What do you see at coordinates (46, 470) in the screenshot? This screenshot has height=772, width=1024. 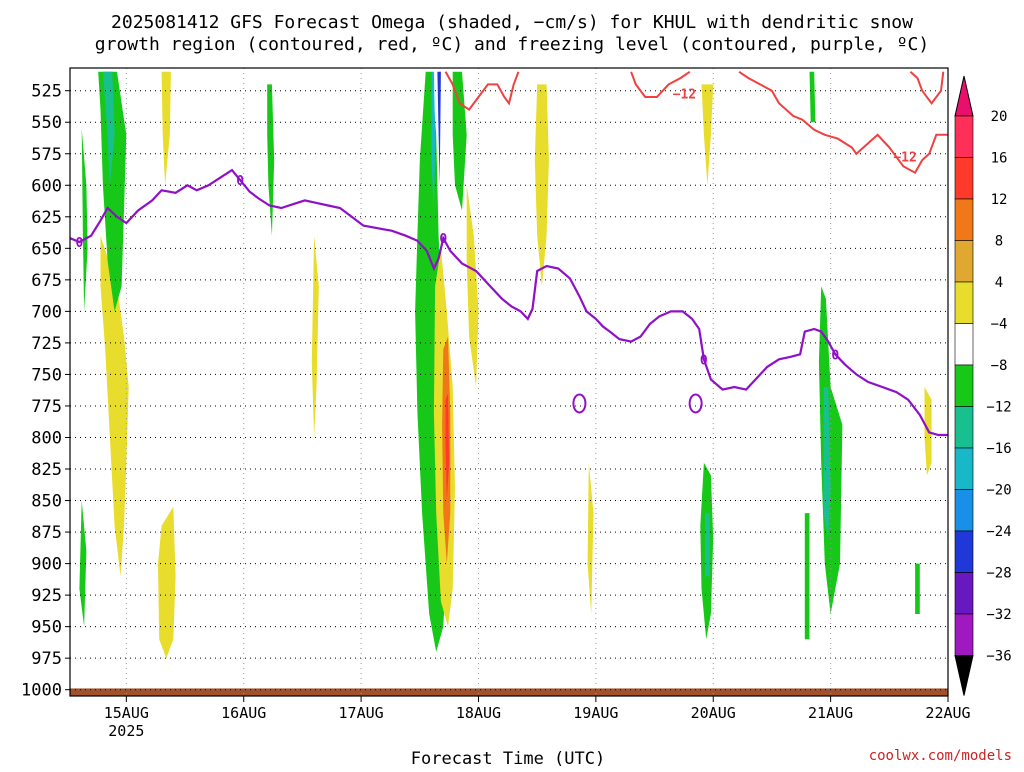 I see `y-tick-label: 825` at bounding box center [46, 470].